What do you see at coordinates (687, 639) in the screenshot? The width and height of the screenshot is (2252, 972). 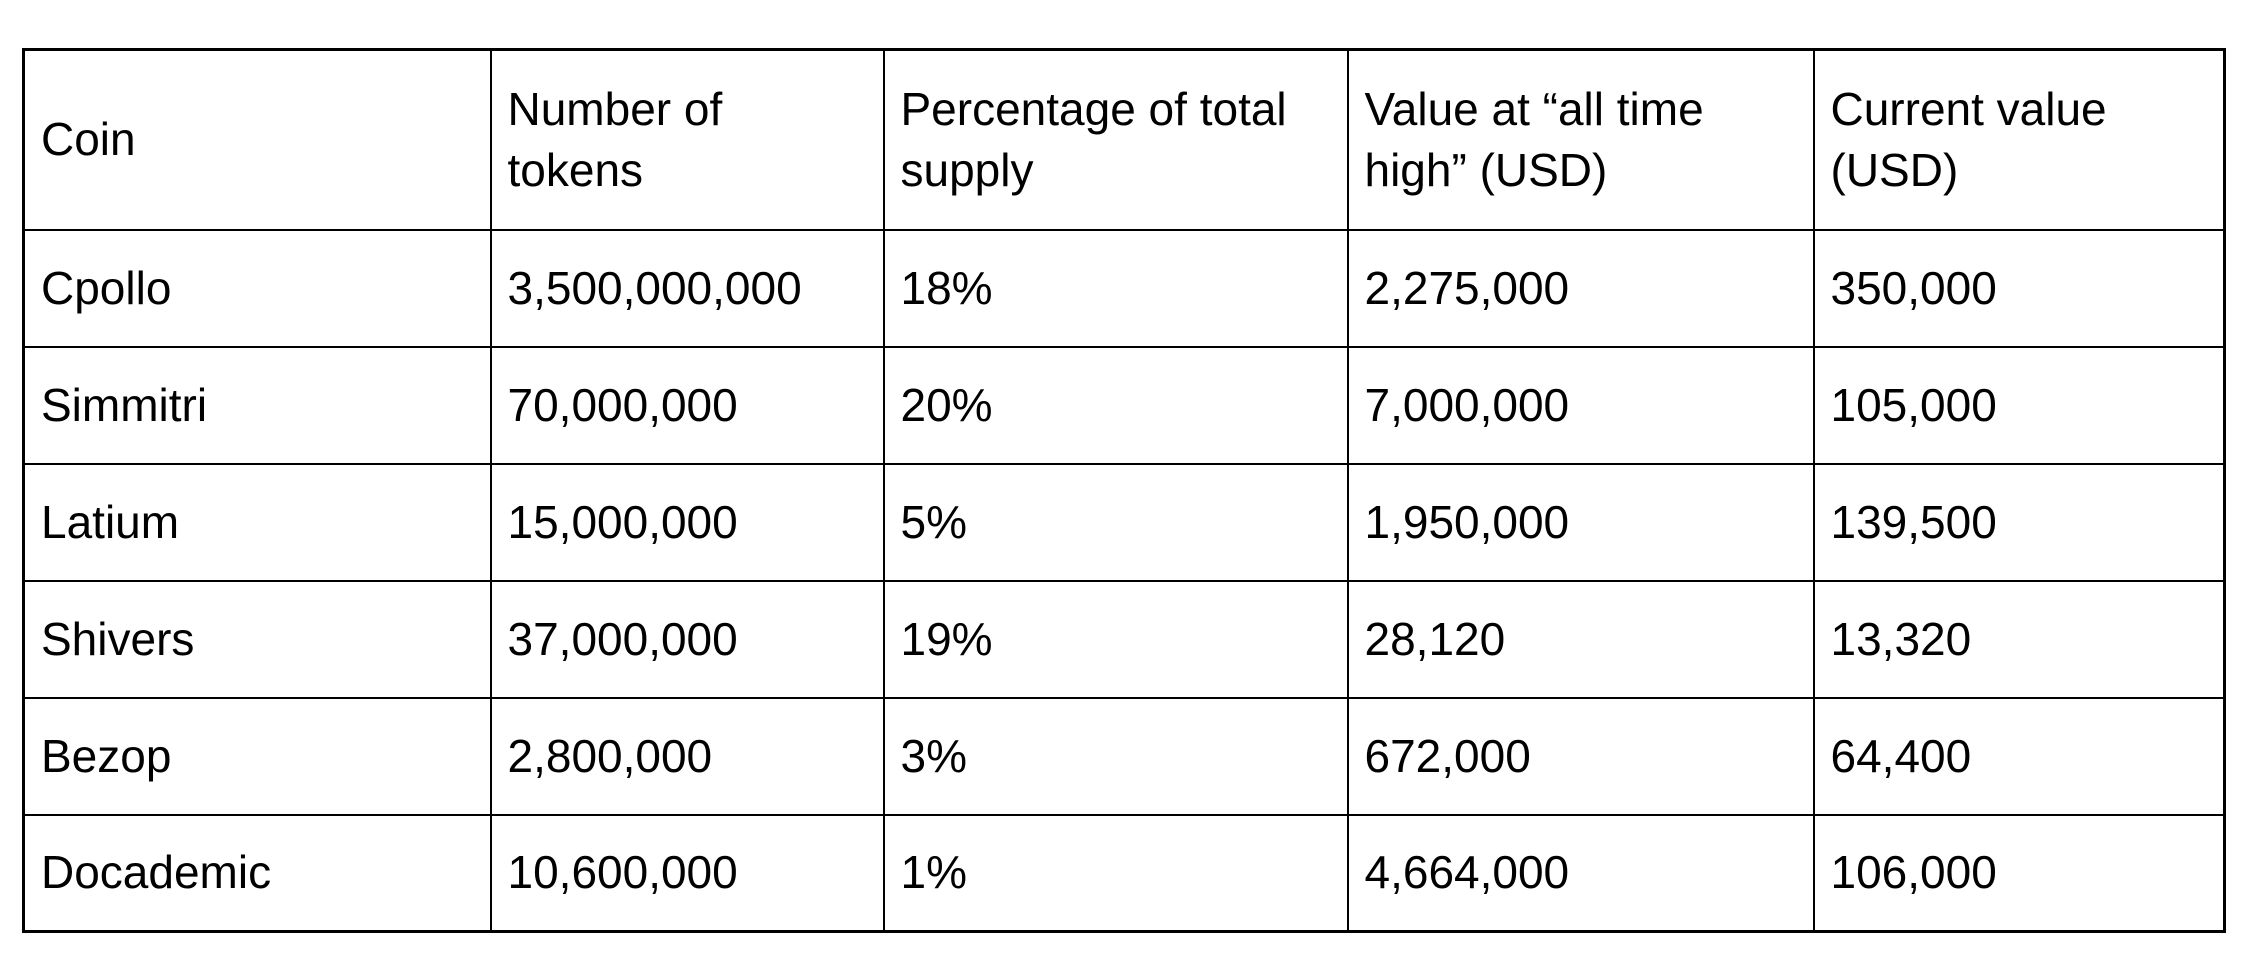 I see `cell-tokens: 37,000,000` at bounding box center [687, 639].